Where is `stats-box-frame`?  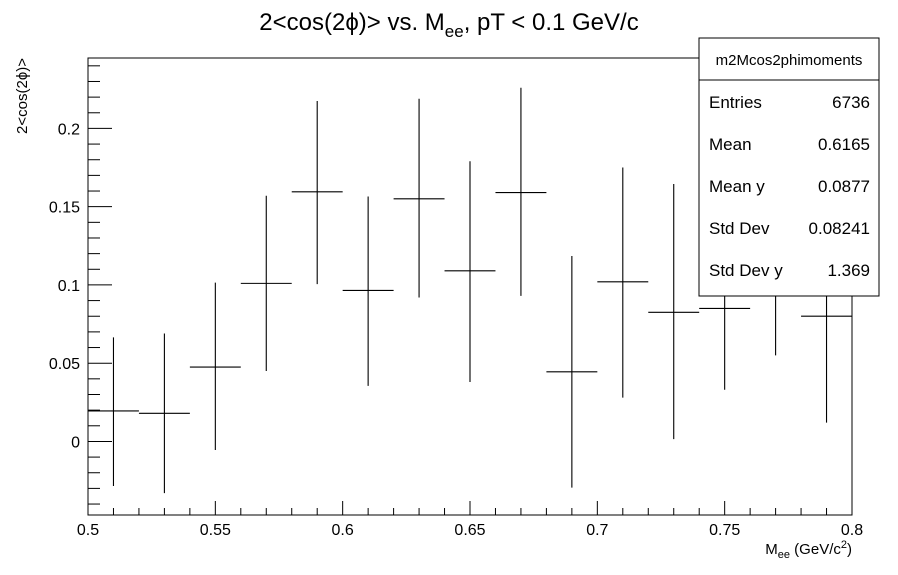 stats-box-frame is located at coordinates (789, 167).